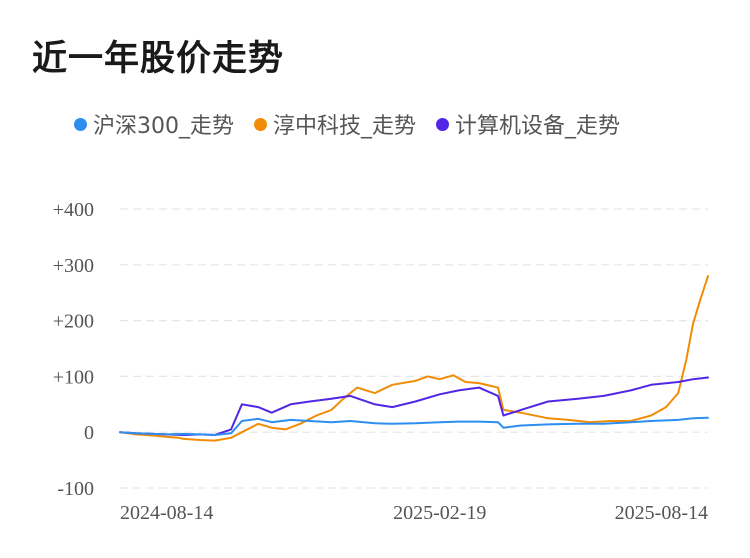  I want to click on legend-item-chunzhong: 淳中科技_走势, so click(335, 124).